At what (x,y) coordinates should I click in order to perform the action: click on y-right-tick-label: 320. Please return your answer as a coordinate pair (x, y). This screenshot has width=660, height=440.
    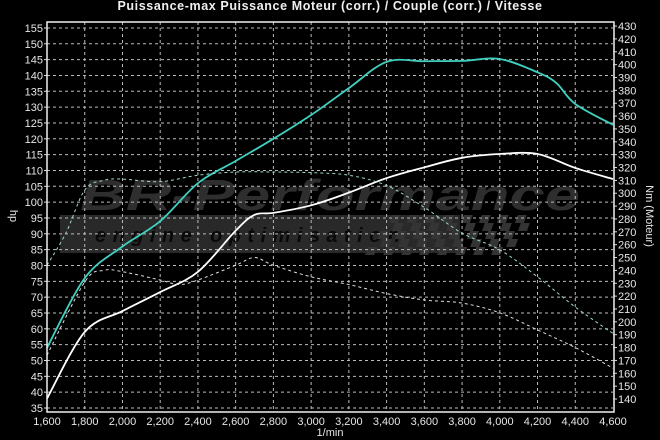
    Looking at the image, I should click on (627, 169).